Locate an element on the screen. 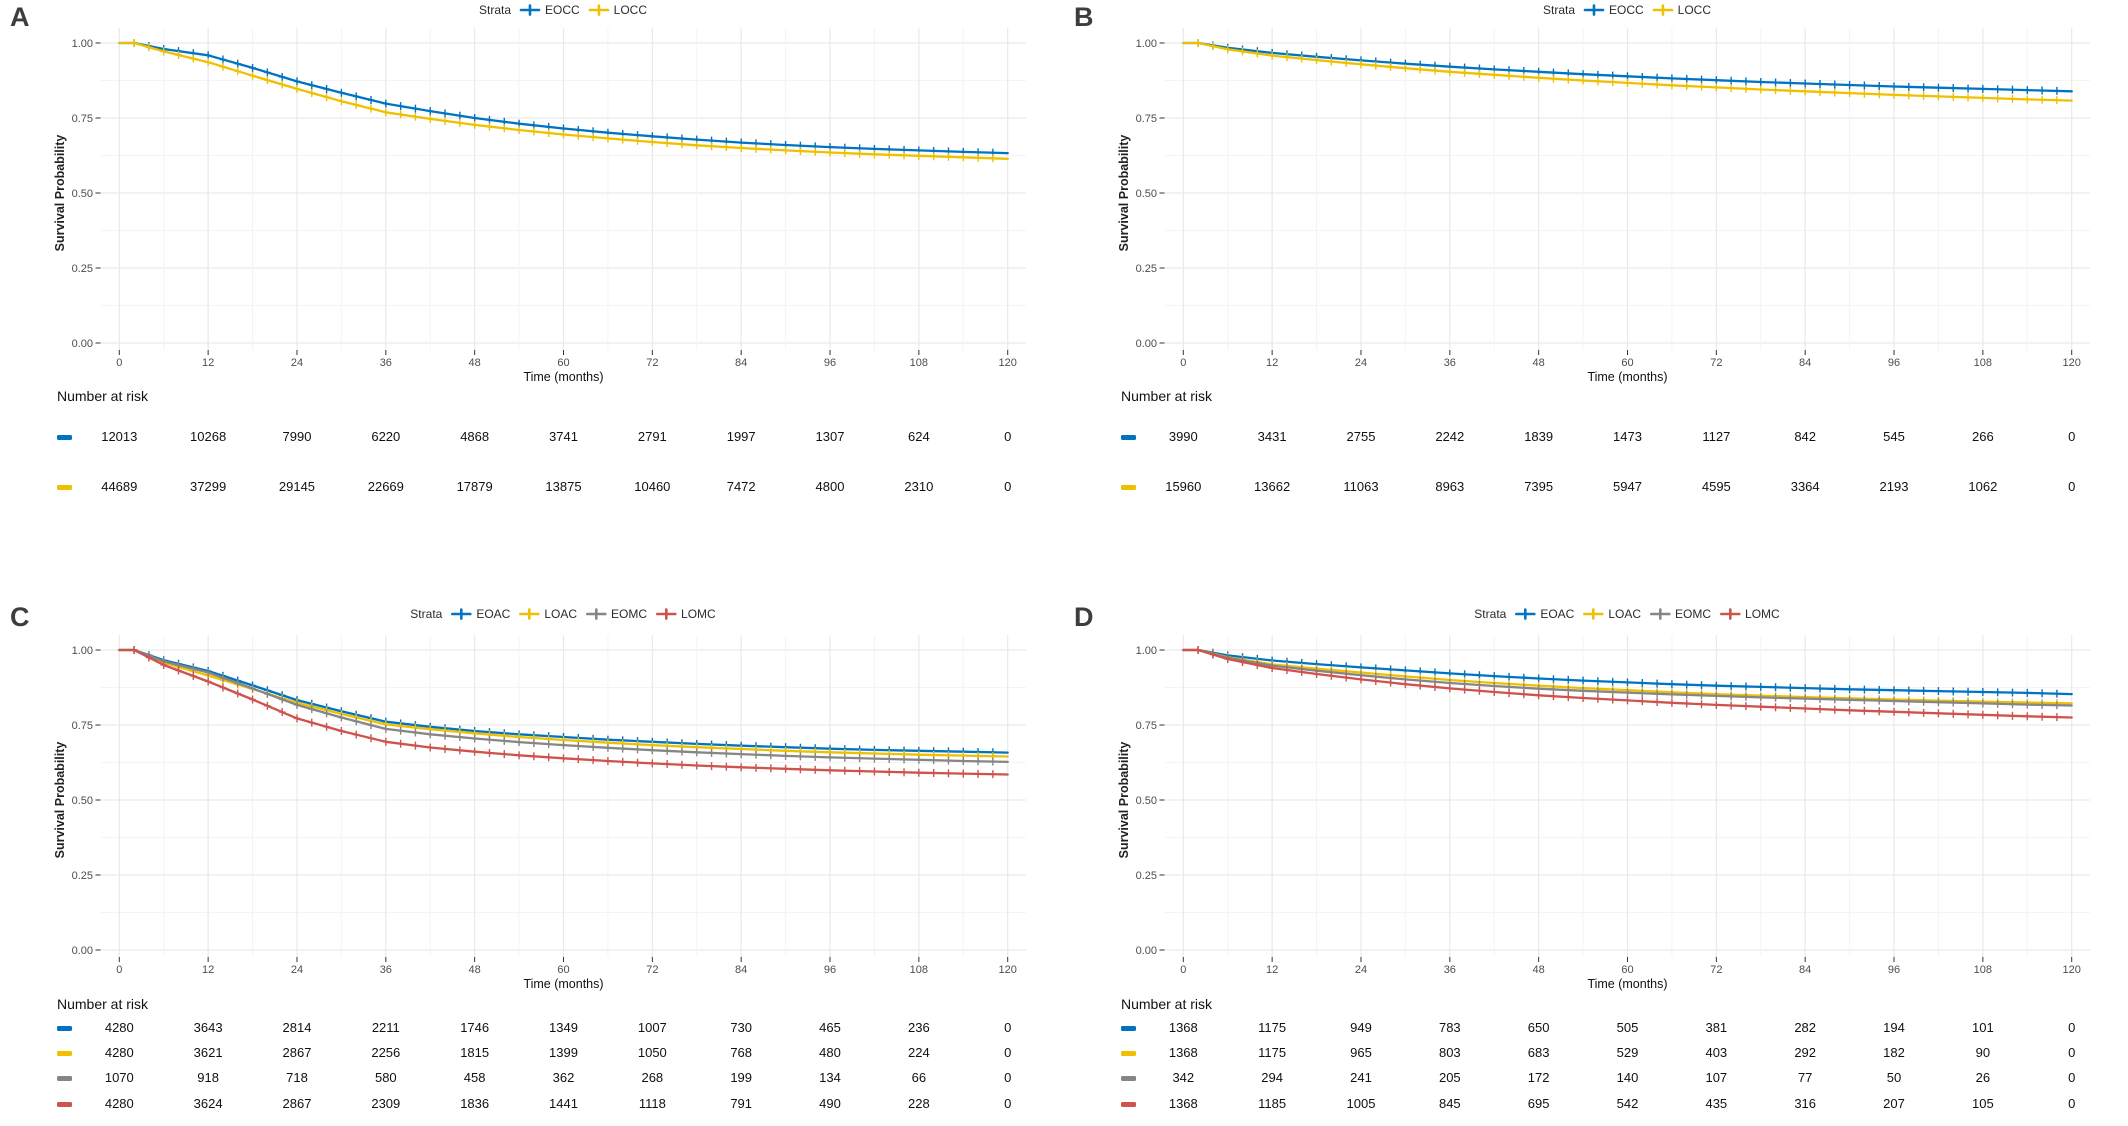  risk-count: 1441 is located at coordinates (563, 1103).